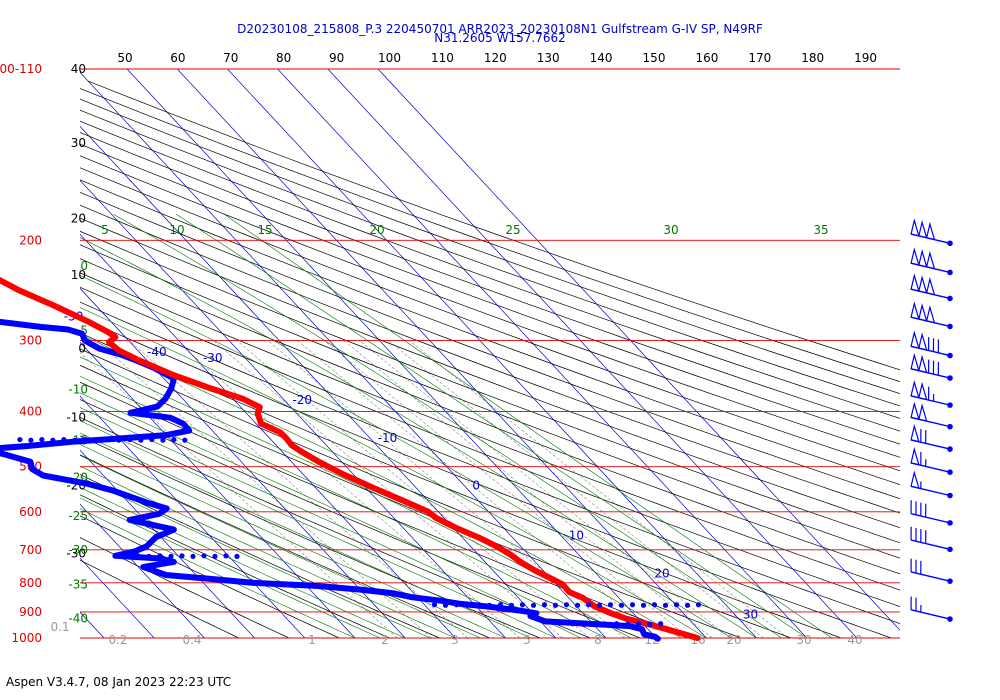 The width and height of the screenshot is (1000, 700). What do you see at coordinates (264, 230) in the screenshot?
I see `moist-adiabat-label: 15` at bounding box center [264, 230].